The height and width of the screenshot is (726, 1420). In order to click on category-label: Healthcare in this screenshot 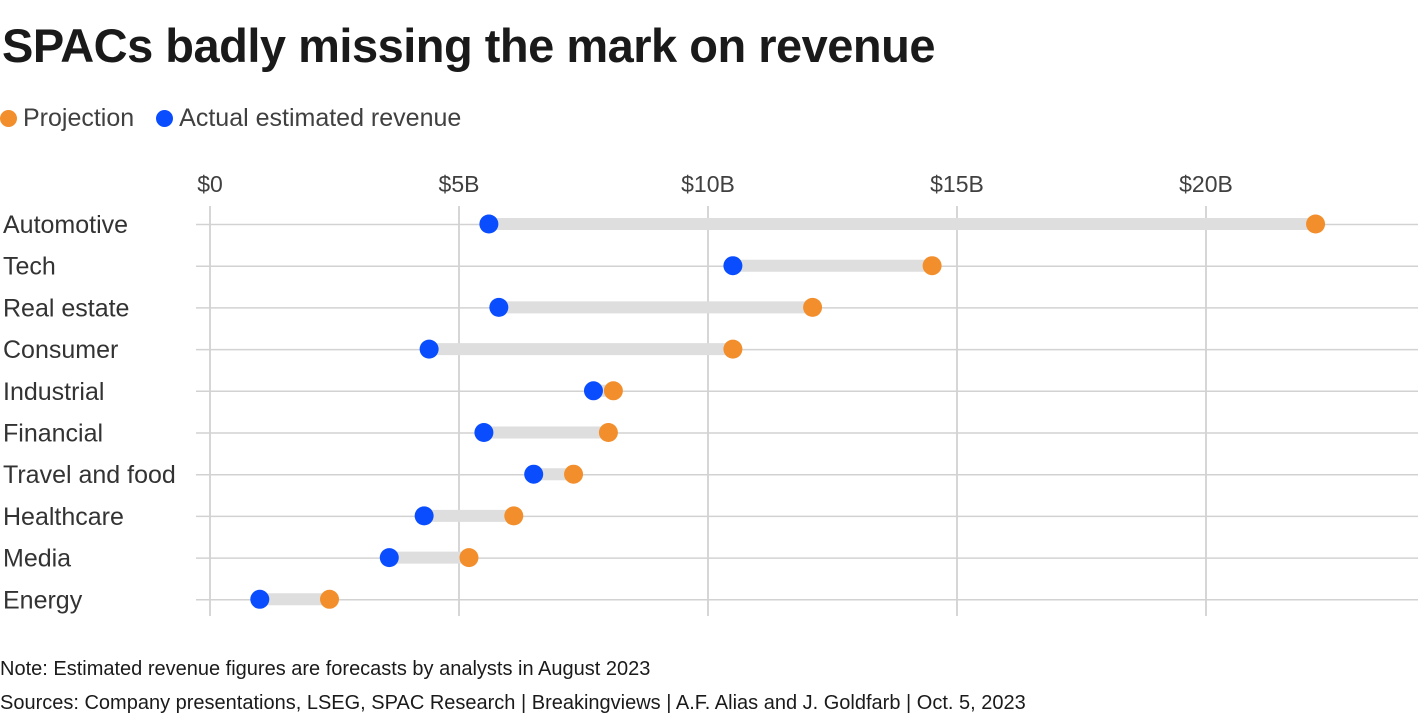, I will do `click(63, 517)`.